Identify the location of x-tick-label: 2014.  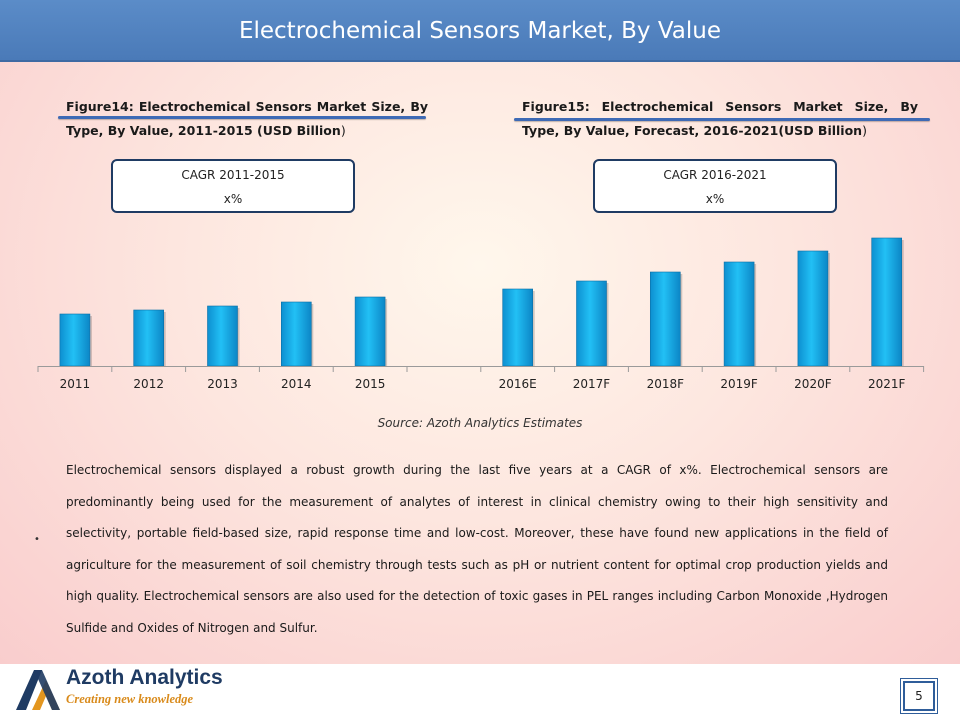
(296, 384).